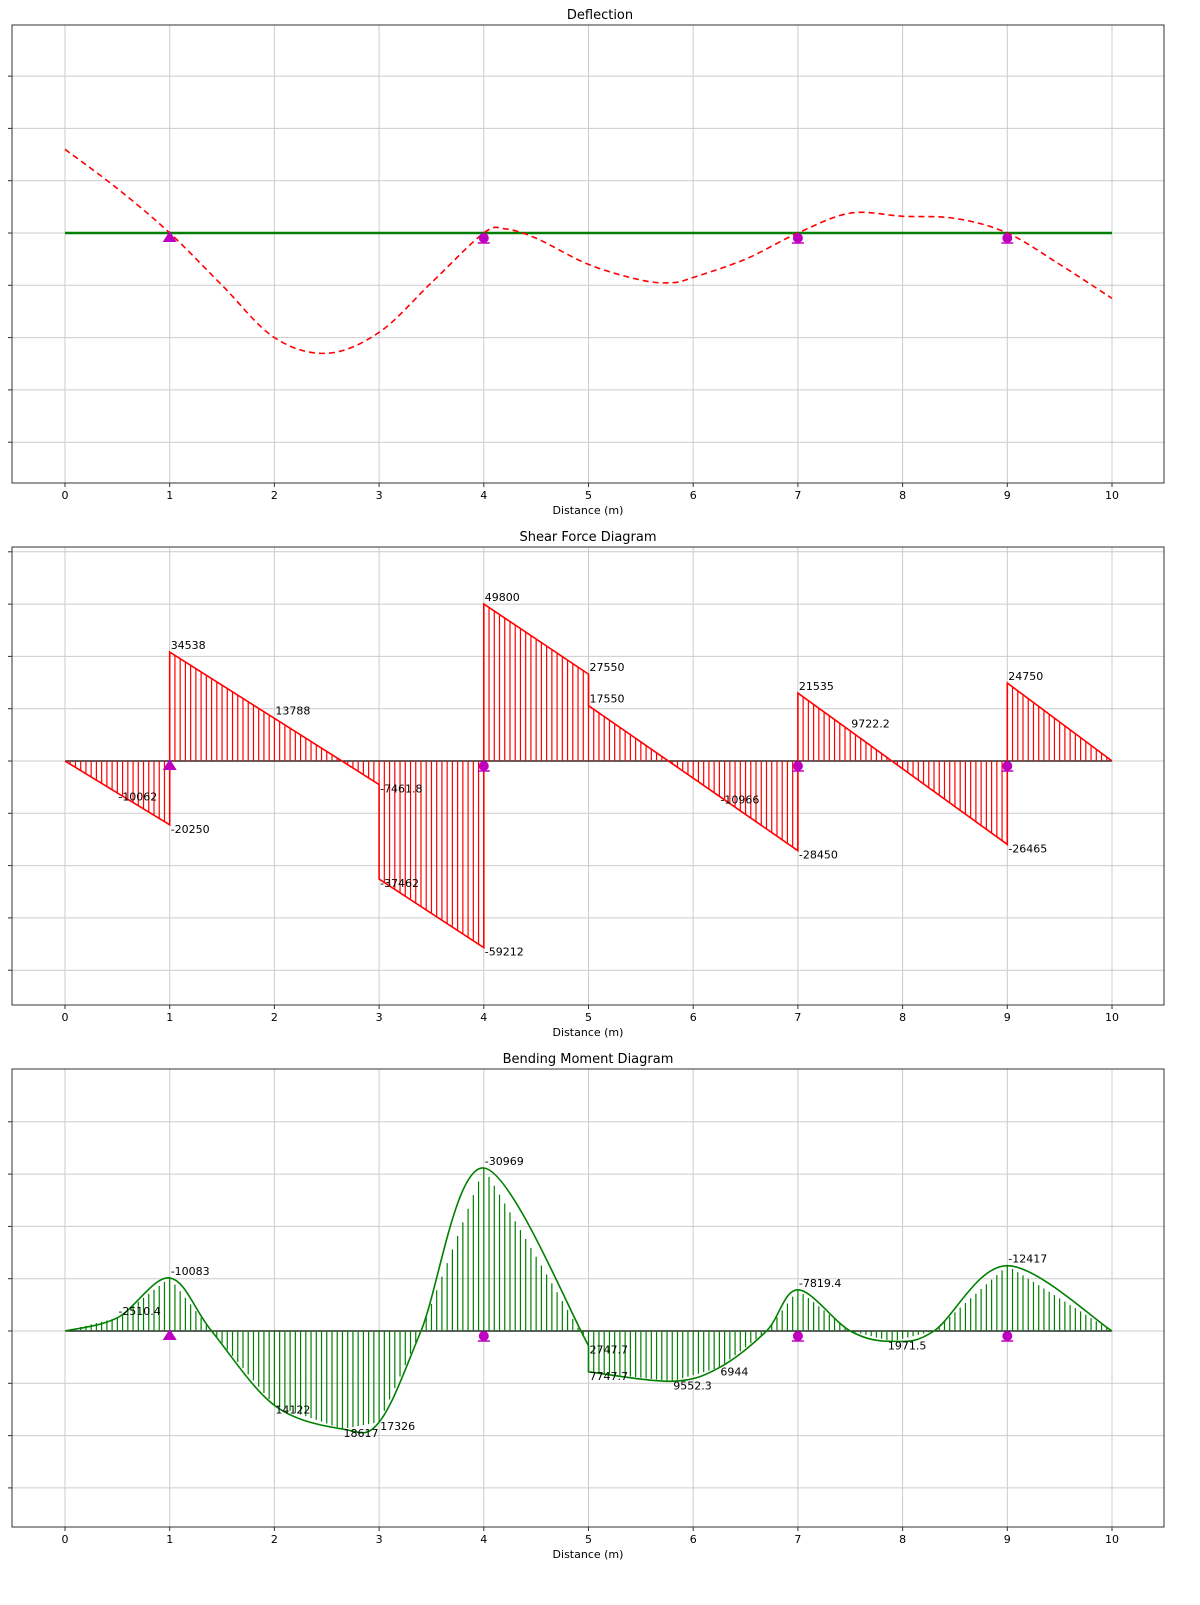 This screenshot has height=1605, width=1200. Describe the element at coordinates (137, 797) in the screenshot. I see `value-label: -10062` at that location.